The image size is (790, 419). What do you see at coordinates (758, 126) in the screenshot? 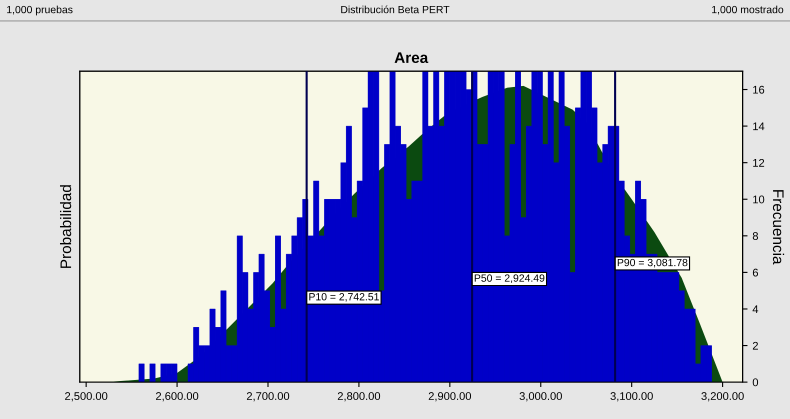
I see `y2-tick-label: 14` at bounding box center [758, 126].